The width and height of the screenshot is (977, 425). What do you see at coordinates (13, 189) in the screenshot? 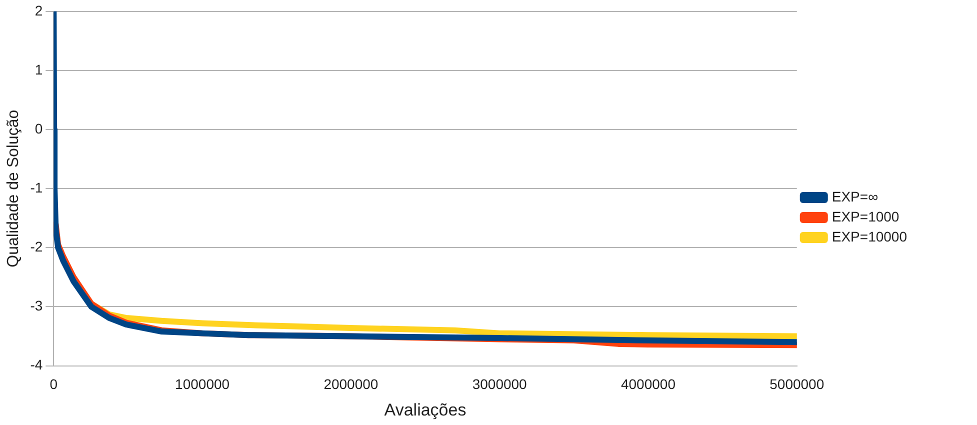
I see `y-axis-title: Qualidade de Solução` at bounding box center [13, 189].